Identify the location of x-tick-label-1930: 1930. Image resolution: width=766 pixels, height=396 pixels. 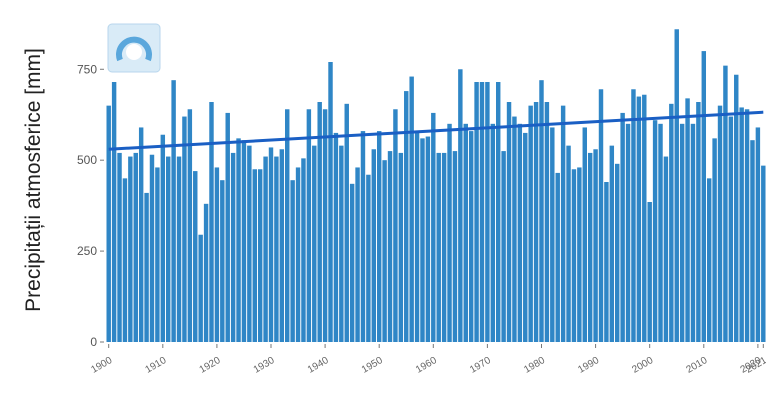
(264, 365).